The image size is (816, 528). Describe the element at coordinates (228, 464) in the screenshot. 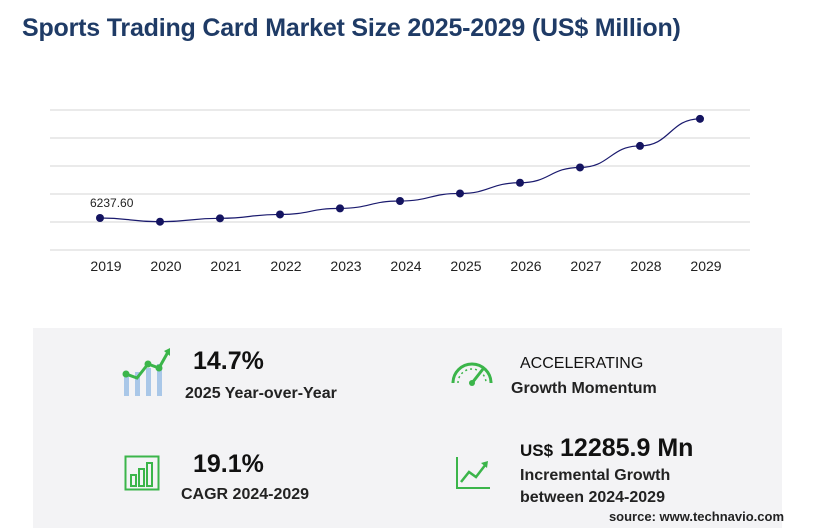

I see `cagr-value: 19.1%` at that location.